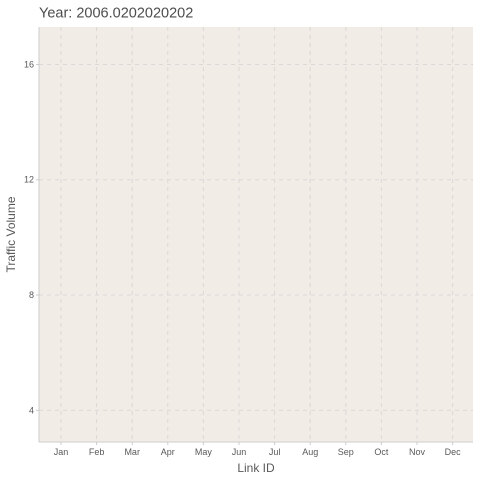  Describe the element at coordinates (61, 452) in the screenshot. I see `x-tick-label: Jan` at that location.